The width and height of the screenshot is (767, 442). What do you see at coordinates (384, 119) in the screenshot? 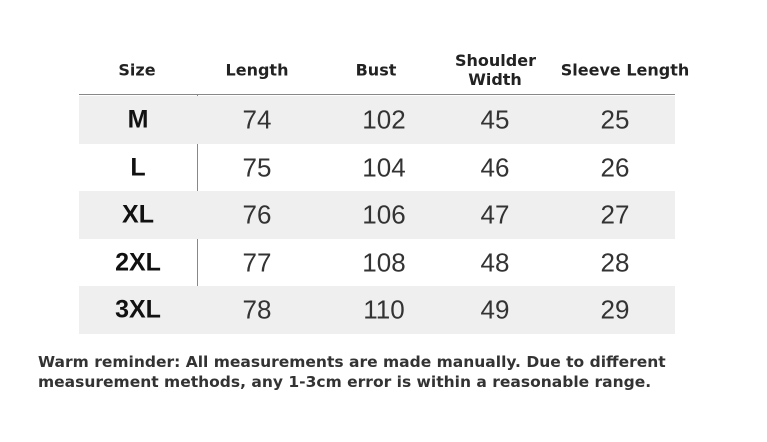
I see `measurement: 102` at bounding box center [384, 119].